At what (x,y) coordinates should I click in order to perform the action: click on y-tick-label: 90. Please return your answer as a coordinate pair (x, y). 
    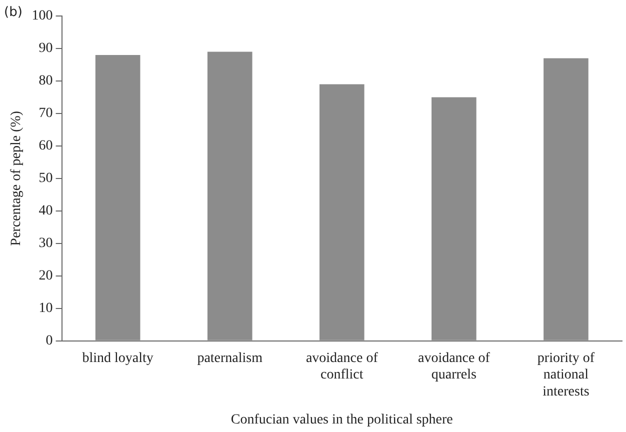
    Looking at the image, I should click on (45, 48).